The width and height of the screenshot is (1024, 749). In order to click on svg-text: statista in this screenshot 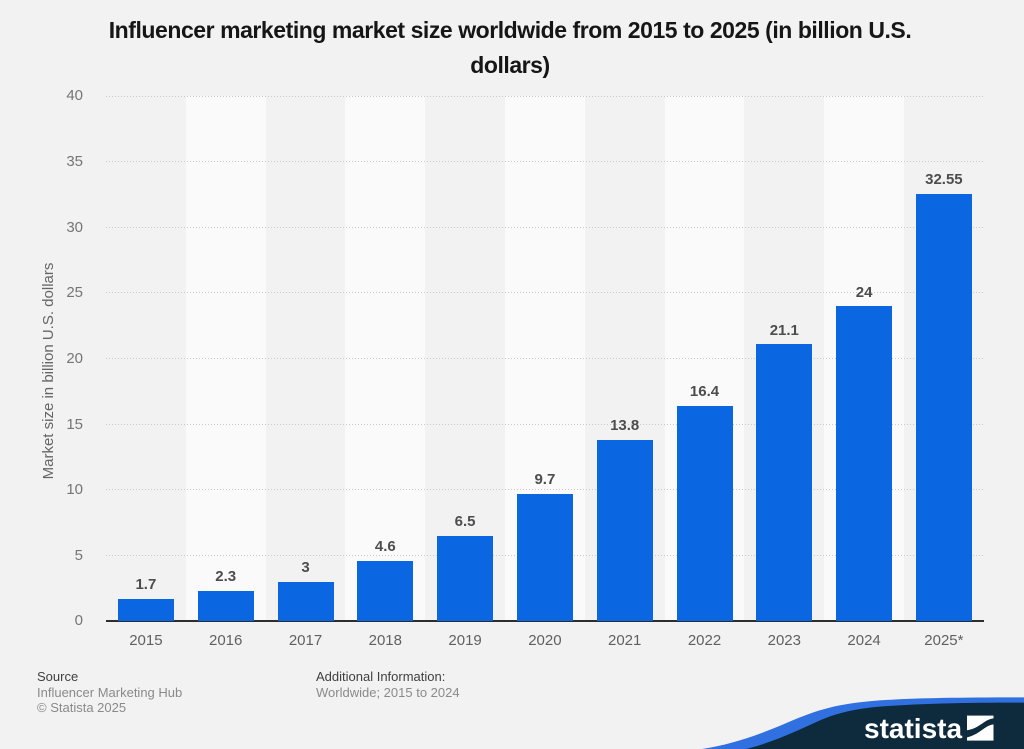, I will do `click(913, 728)`.